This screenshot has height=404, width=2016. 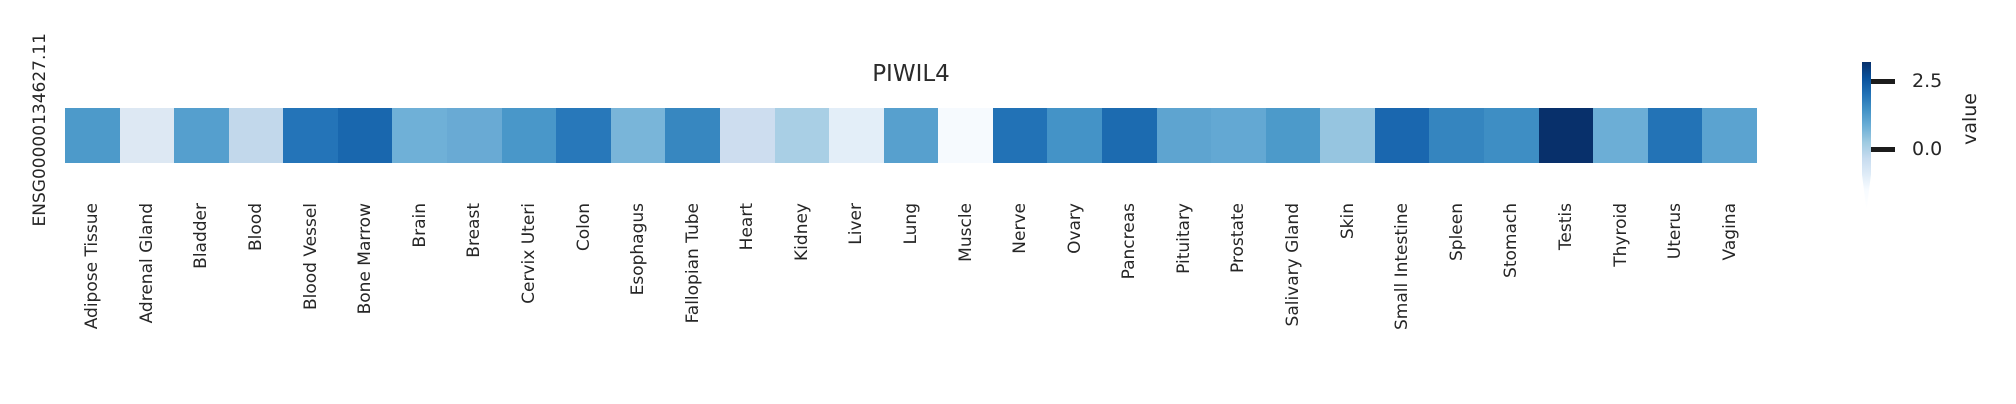 I want to click on x-tick-label: Prostate, so click(x=1238, y=238).